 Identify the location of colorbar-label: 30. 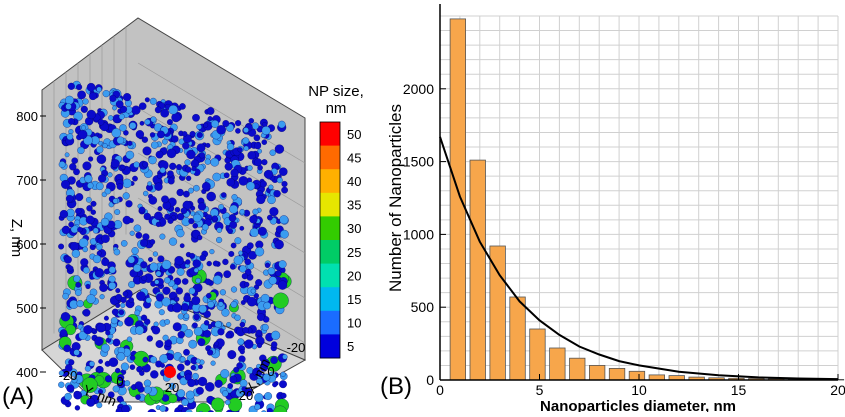
(354, 228).